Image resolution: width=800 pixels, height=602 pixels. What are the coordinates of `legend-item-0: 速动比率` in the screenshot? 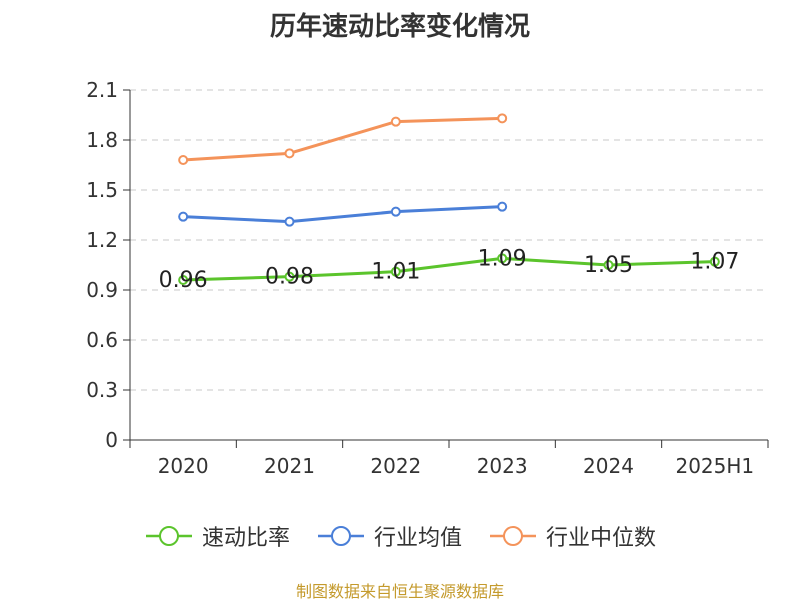 It's located at (217, 536).